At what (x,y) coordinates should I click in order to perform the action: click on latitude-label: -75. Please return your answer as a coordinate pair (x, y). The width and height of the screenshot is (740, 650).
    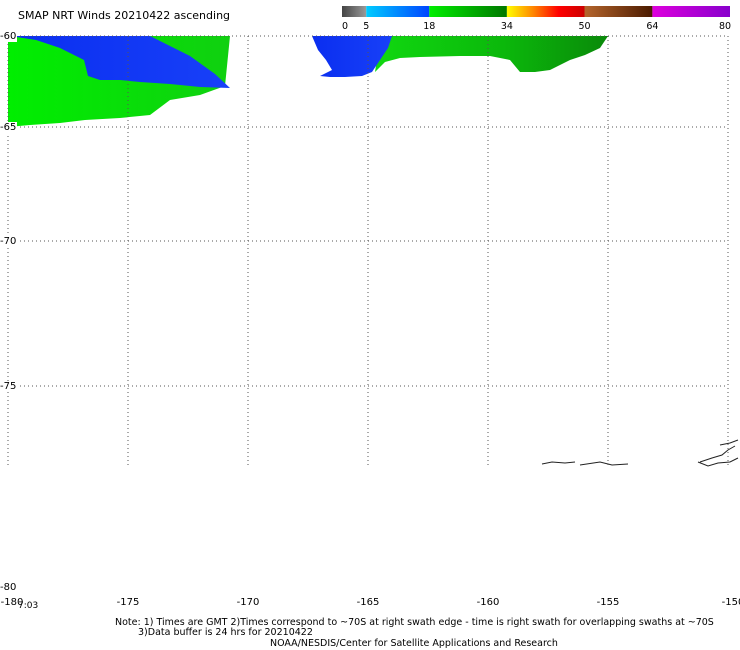
    Looking at the image, I should click on (9, 386).